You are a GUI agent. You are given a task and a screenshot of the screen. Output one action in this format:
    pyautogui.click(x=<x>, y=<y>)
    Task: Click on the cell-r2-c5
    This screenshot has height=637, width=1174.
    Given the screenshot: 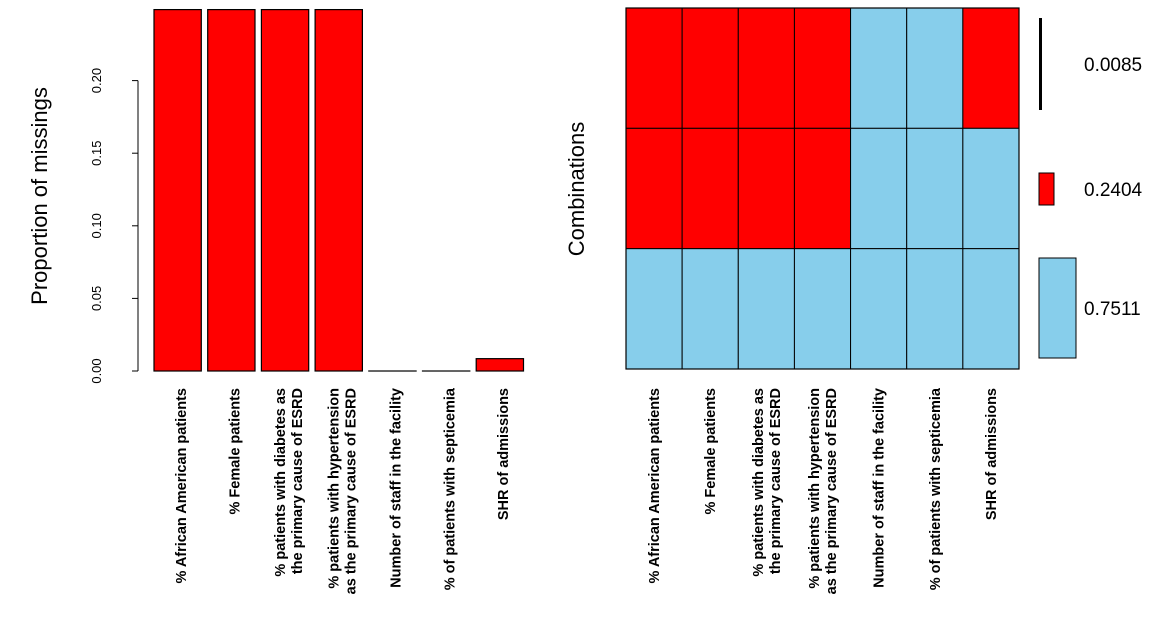 What is the action you would take?
    pyautogui.click(x=935, y=309)
    